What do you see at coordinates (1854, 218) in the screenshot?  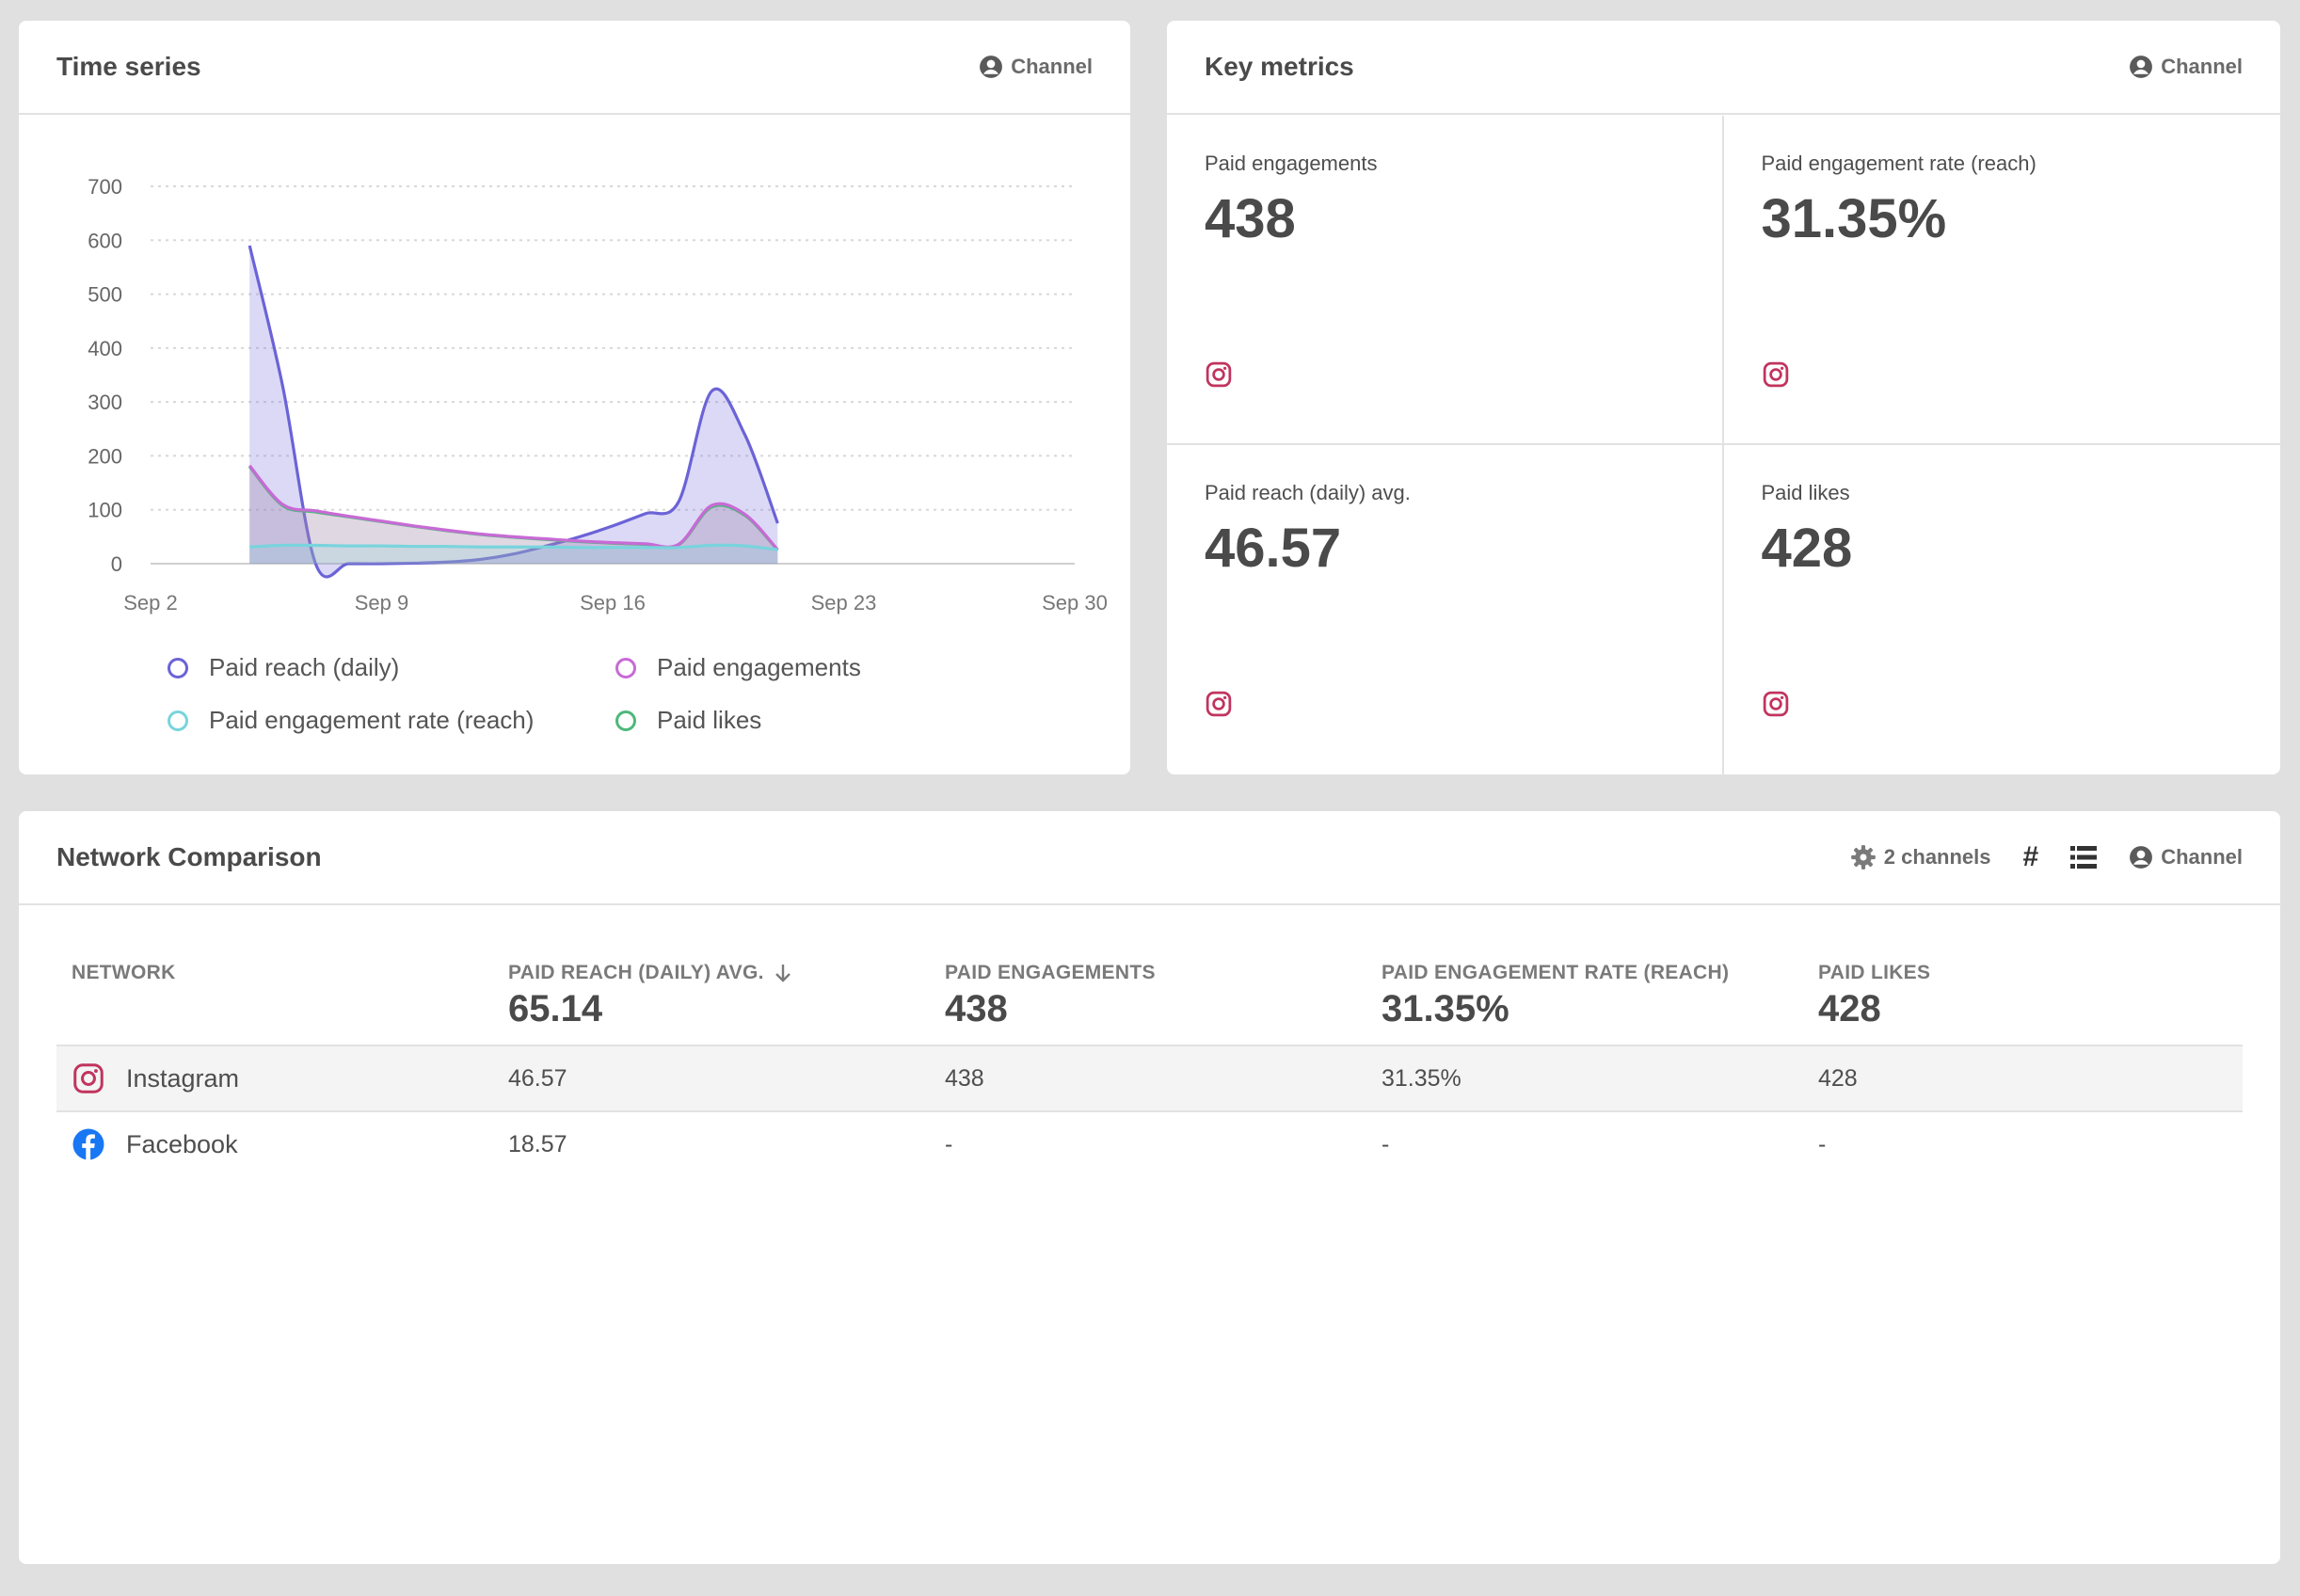 I see `metric-value: 31.35%` at bounding box center [1854, 218].